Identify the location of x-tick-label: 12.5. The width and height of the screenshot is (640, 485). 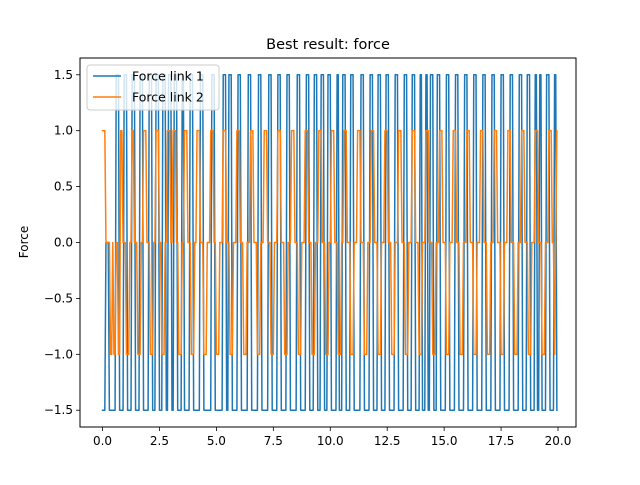
(387, 441).